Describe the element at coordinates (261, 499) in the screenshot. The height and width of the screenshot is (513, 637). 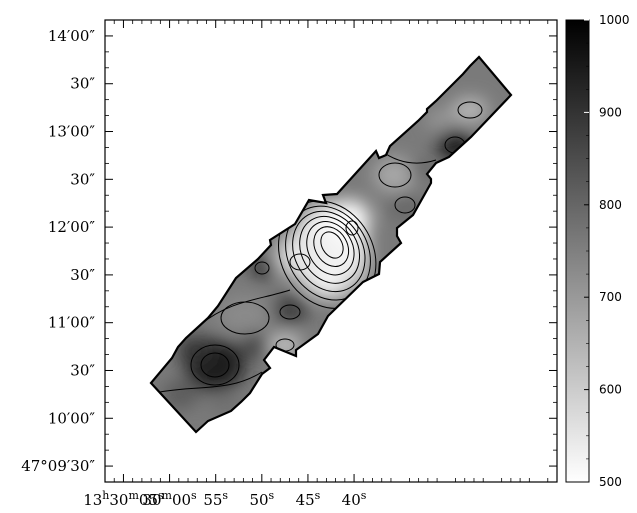
I see `x-tick-label: 50s` at that location.